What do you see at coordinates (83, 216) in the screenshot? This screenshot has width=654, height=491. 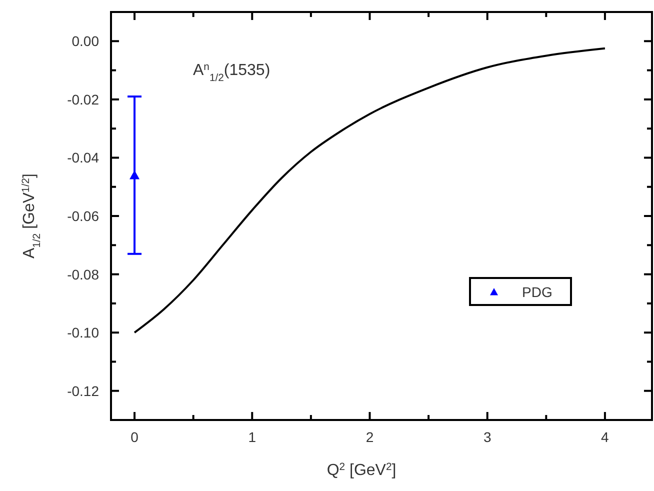 I see `y-tick-label: -0.06` at bounding box center [83, 216].